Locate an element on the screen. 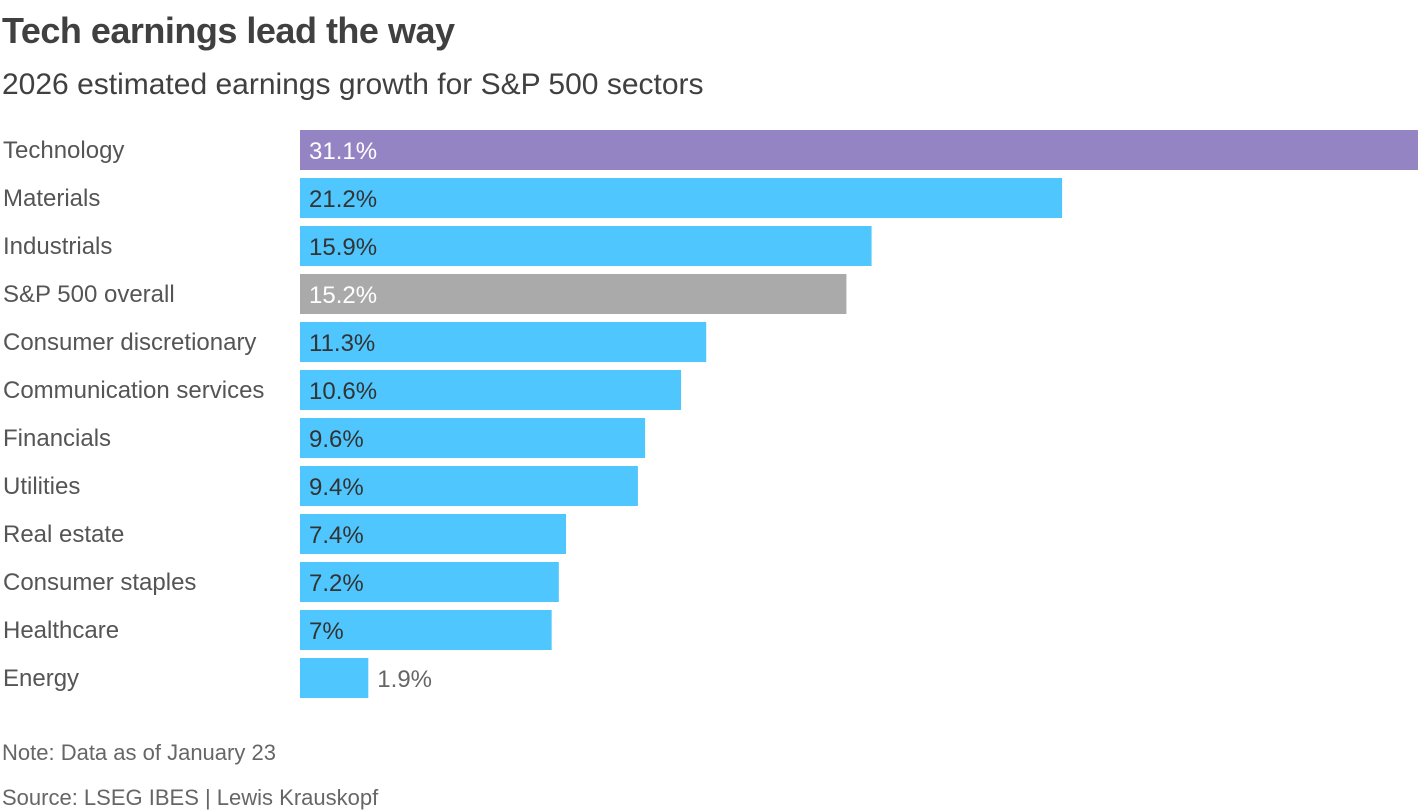 The width and height of the screenshot is (1420, 812). value-label: 9.4% is located at coordinates (336, 487).